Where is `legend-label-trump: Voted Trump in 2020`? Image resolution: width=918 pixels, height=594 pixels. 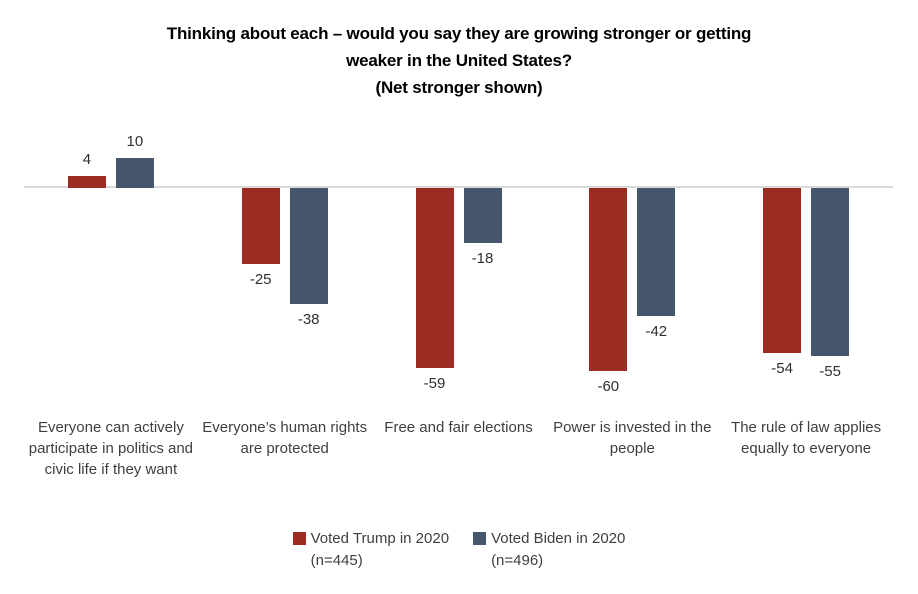 legend-label-trump: Voted Trump in 2020 is located at coordinates (380, 538).